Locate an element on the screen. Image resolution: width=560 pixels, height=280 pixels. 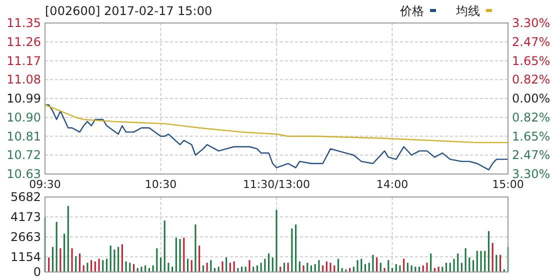
y-tick-label: 10.81 is located at coordinates (23, 136).